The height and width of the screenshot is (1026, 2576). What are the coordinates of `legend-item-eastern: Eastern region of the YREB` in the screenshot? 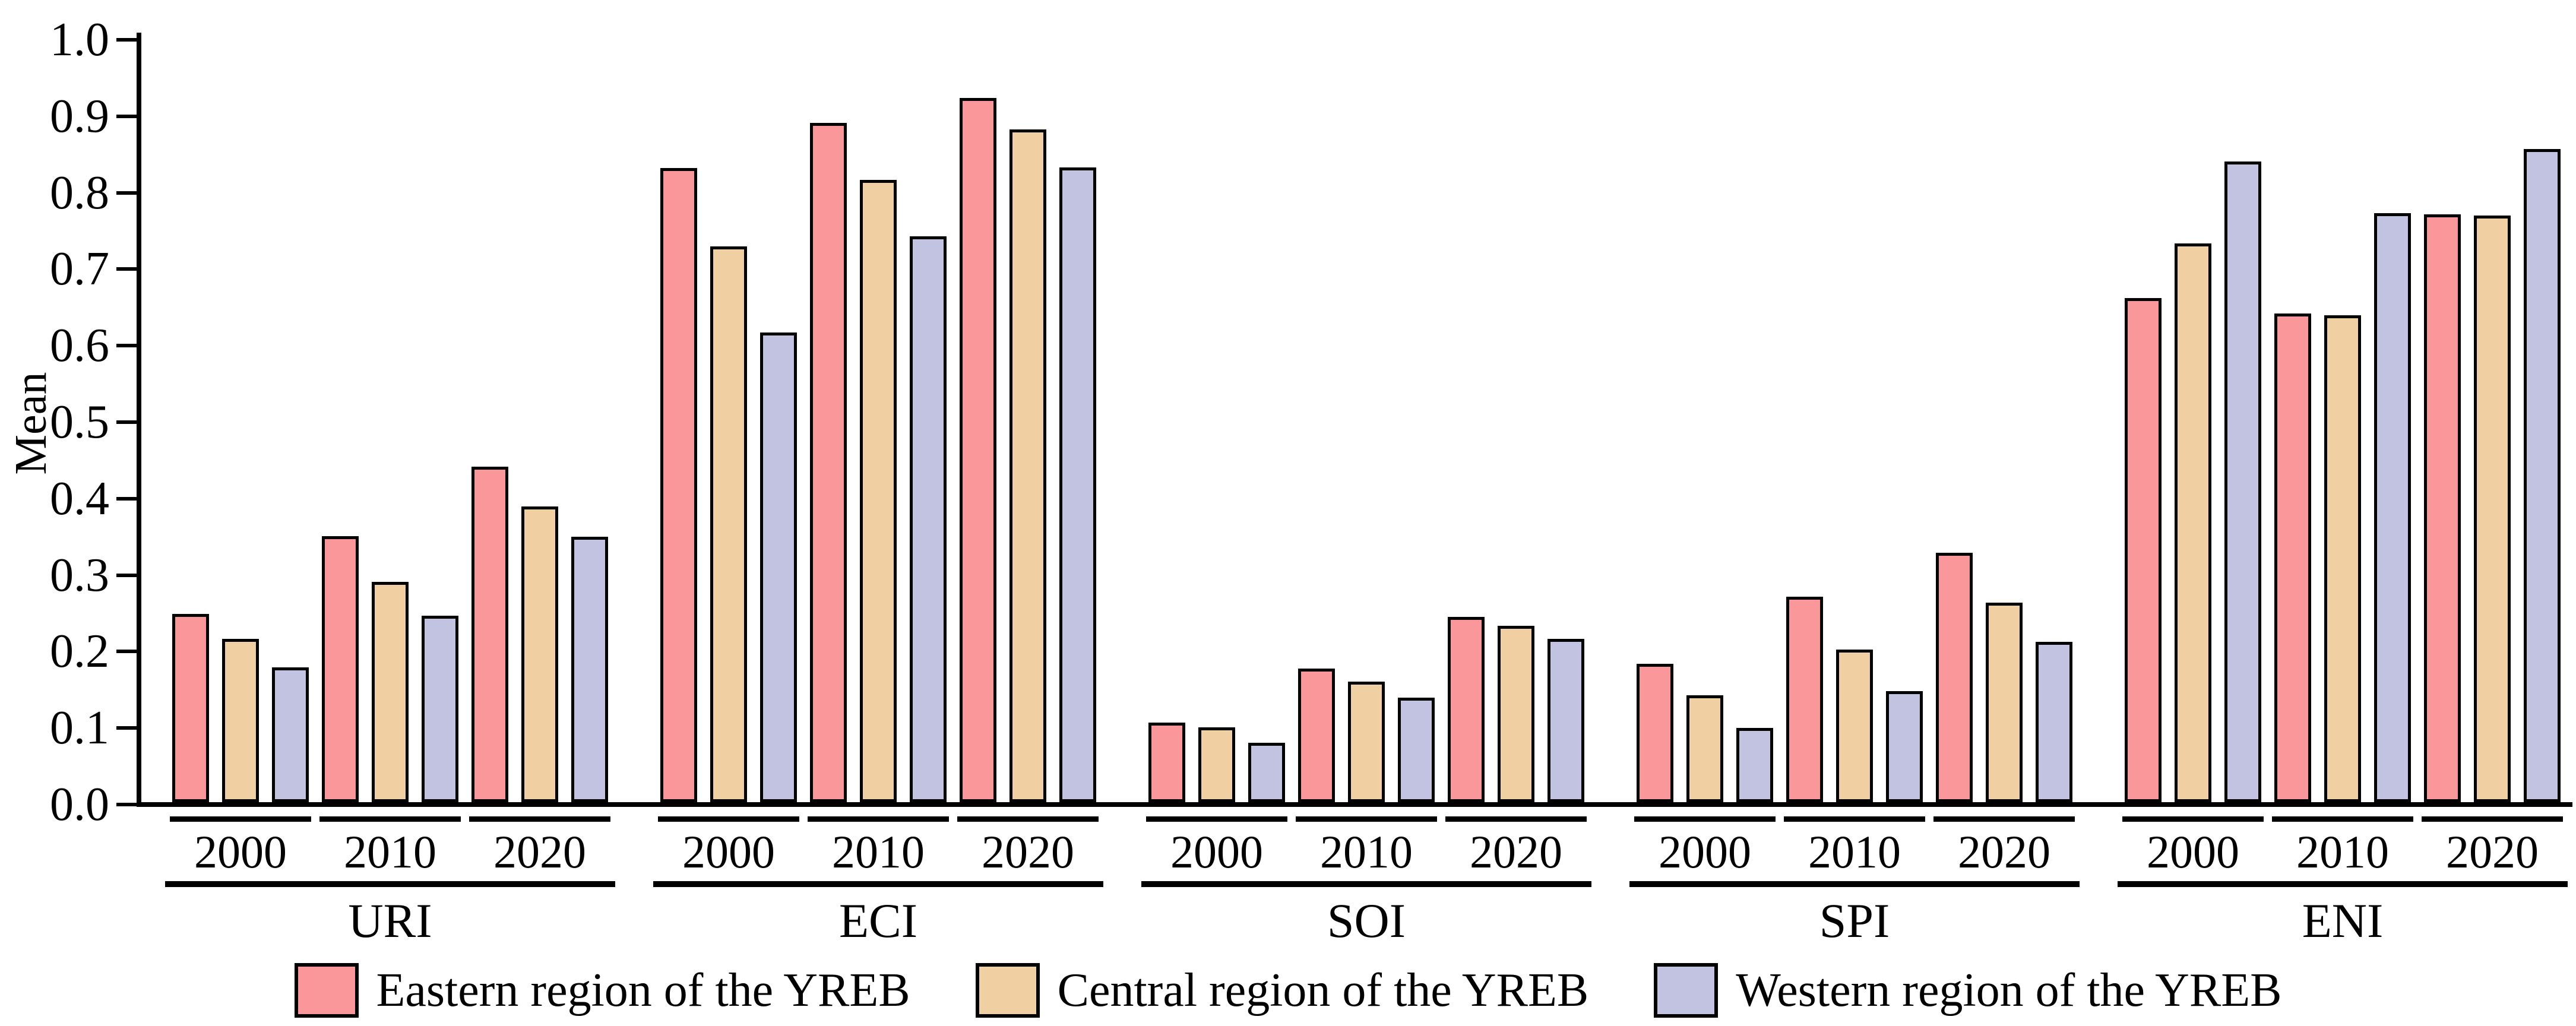 It's located at (602, 990).